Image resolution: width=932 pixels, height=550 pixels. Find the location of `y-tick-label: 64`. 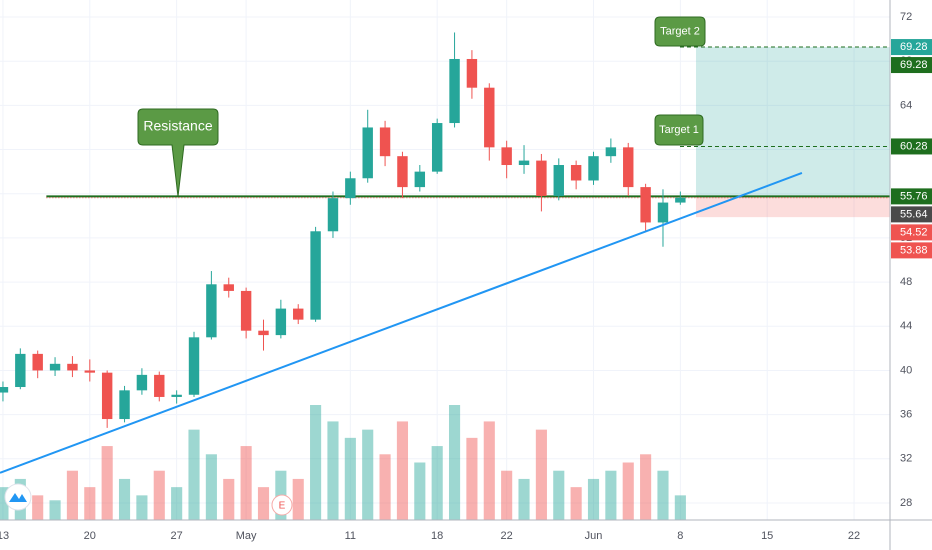

y-tick-label: 64 is located at coordinates (906, 105).